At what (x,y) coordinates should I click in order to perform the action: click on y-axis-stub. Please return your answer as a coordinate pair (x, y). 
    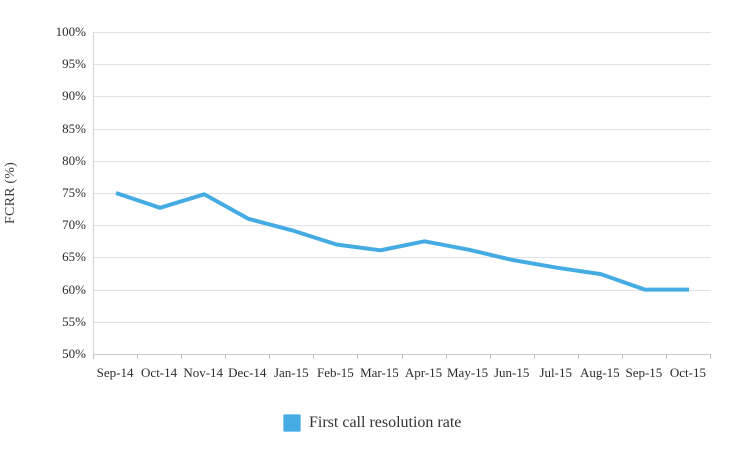
    Looking at the image, I should click on (93, 356).